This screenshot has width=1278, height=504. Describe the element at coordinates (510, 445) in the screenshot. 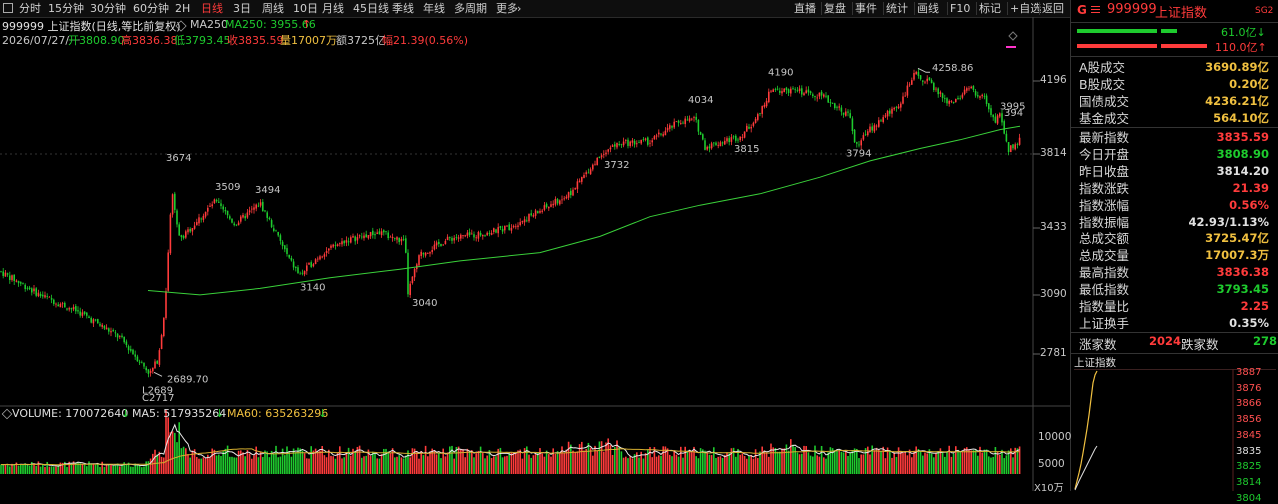

I see `volume-ma5-line` at that location.